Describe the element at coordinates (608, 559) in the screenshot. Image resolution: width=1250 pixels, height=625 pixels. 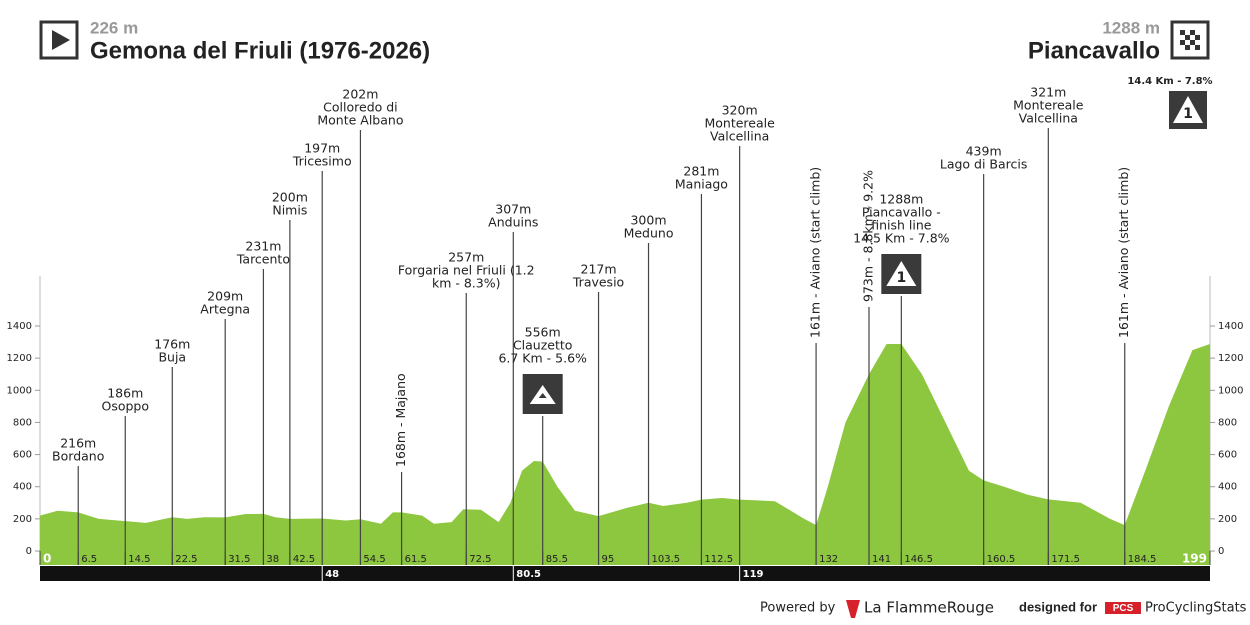
I see `x-tick-label: 95` at that location.